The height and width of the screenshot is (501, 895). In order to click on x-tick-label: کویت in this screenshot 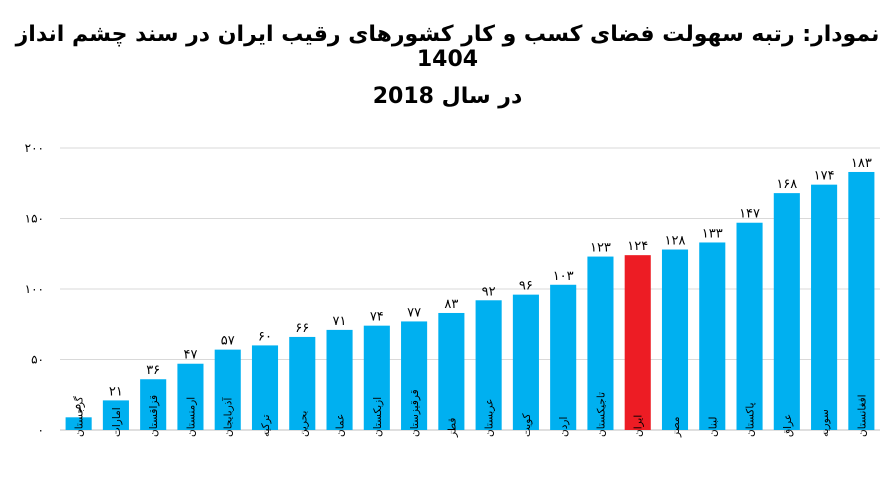, I will do `click(527, 425)`.